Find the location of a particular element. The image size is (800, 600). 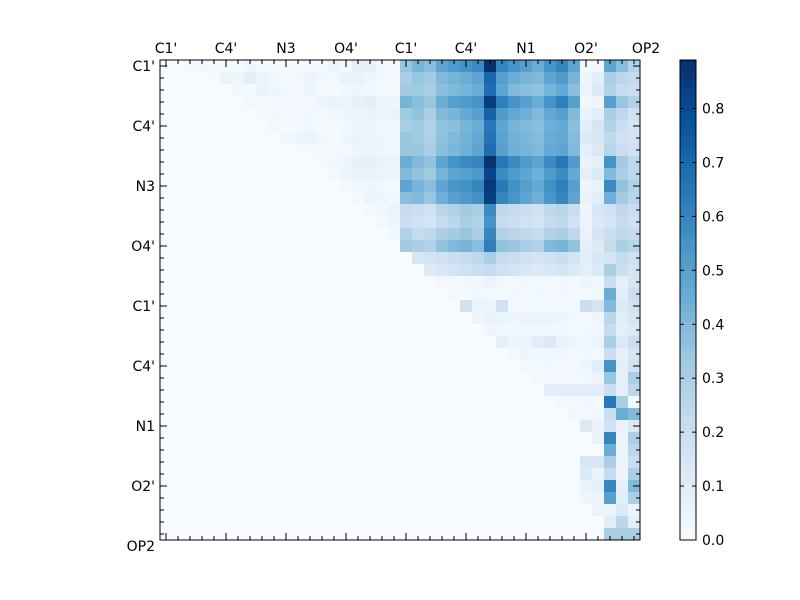

y-tick-label: OP2 is located at coordinates (141, 547).